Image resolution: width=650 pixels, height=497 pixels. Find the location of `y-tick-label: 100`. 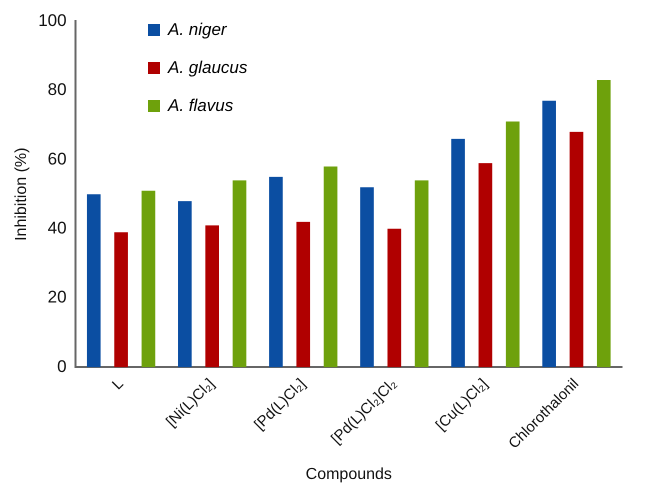

y-tick-label: 100 is located at coordinates (52, 20).